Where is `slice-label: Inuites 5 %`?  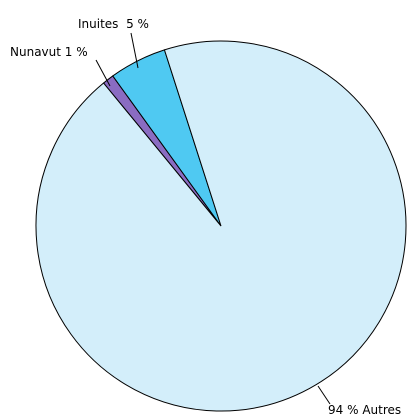 slice-label: Inuites 5 % is located at coordinates (113, 24).